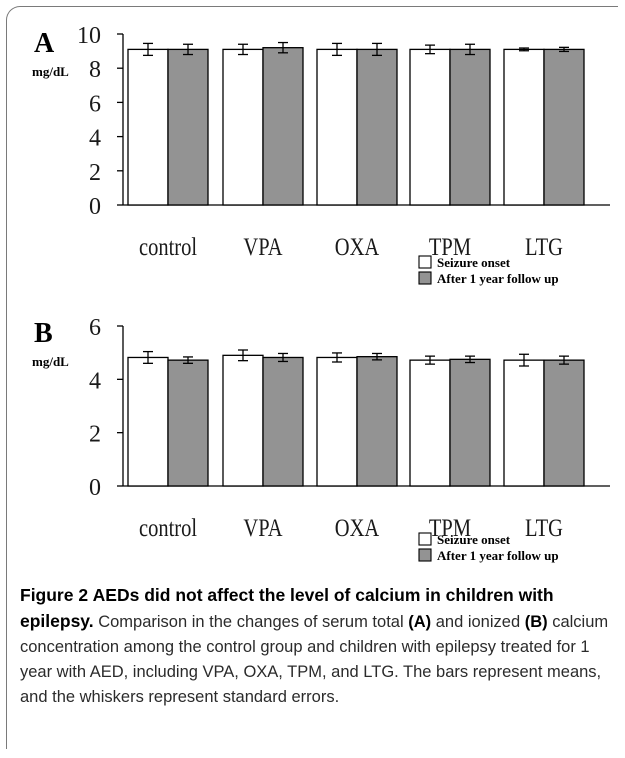 This screenshot has height=758, width=625. What do you see at coordinates (43, 333) in the screenshot?
I see `panel-label: B` at bounding box center [43, 333].